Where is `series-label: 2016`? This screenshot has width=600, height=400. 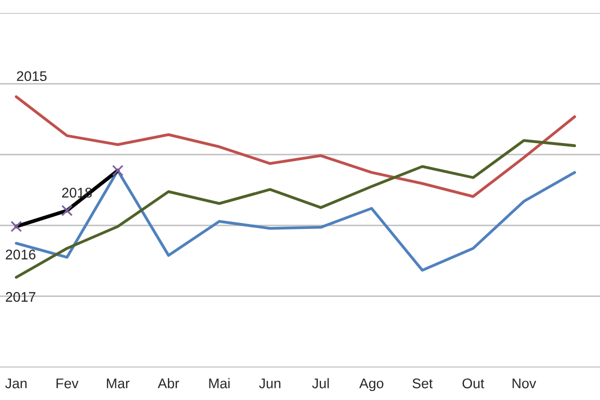 series-label: 2016 is located at coordinates (21, 255).